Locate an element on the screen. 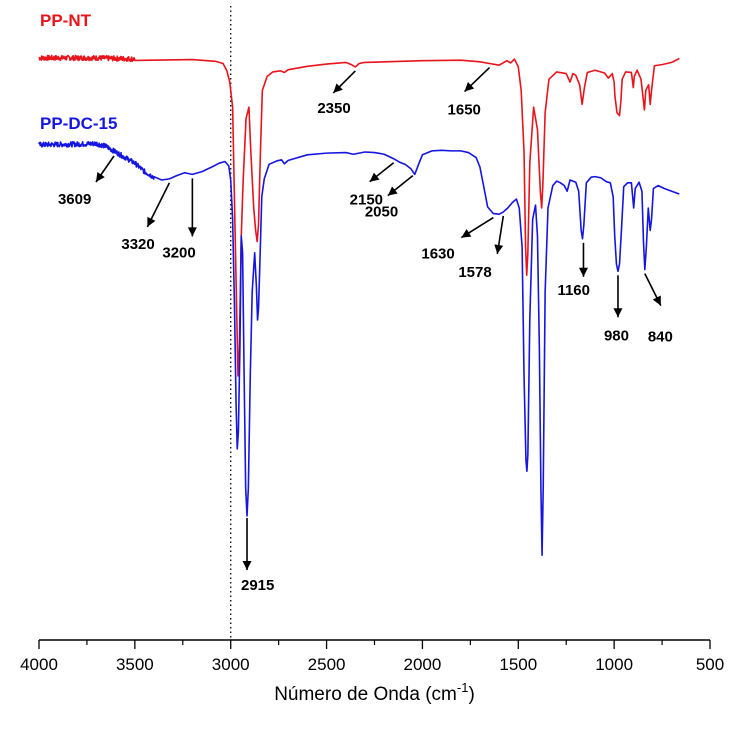  peak-label-2350: 2350 is located at coordinates (333, 108).